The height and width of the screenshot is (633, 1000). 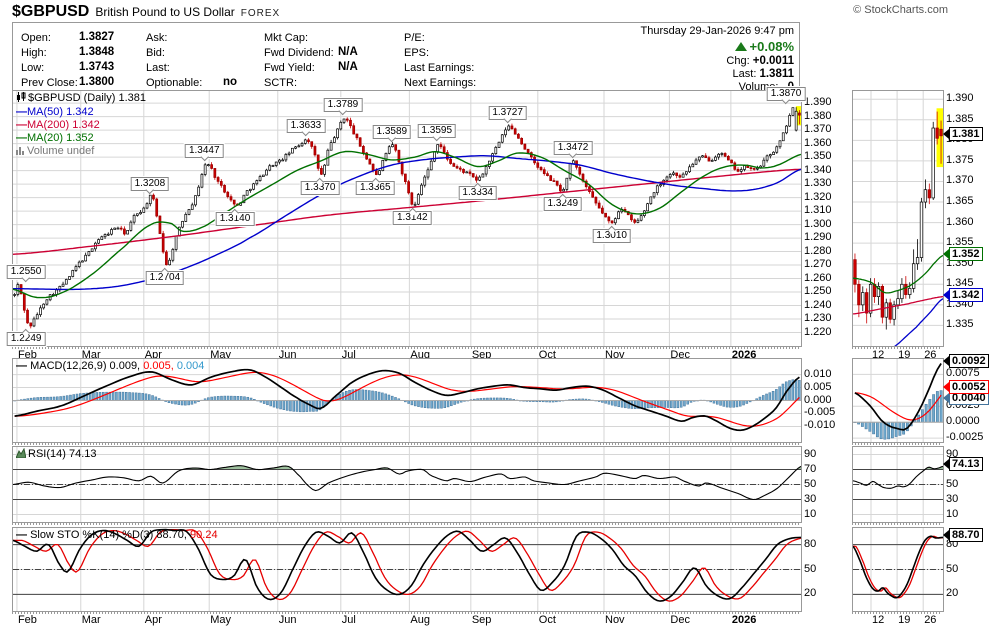 I want to click on price-callout: 1.3633, so click(x=306, y=128).